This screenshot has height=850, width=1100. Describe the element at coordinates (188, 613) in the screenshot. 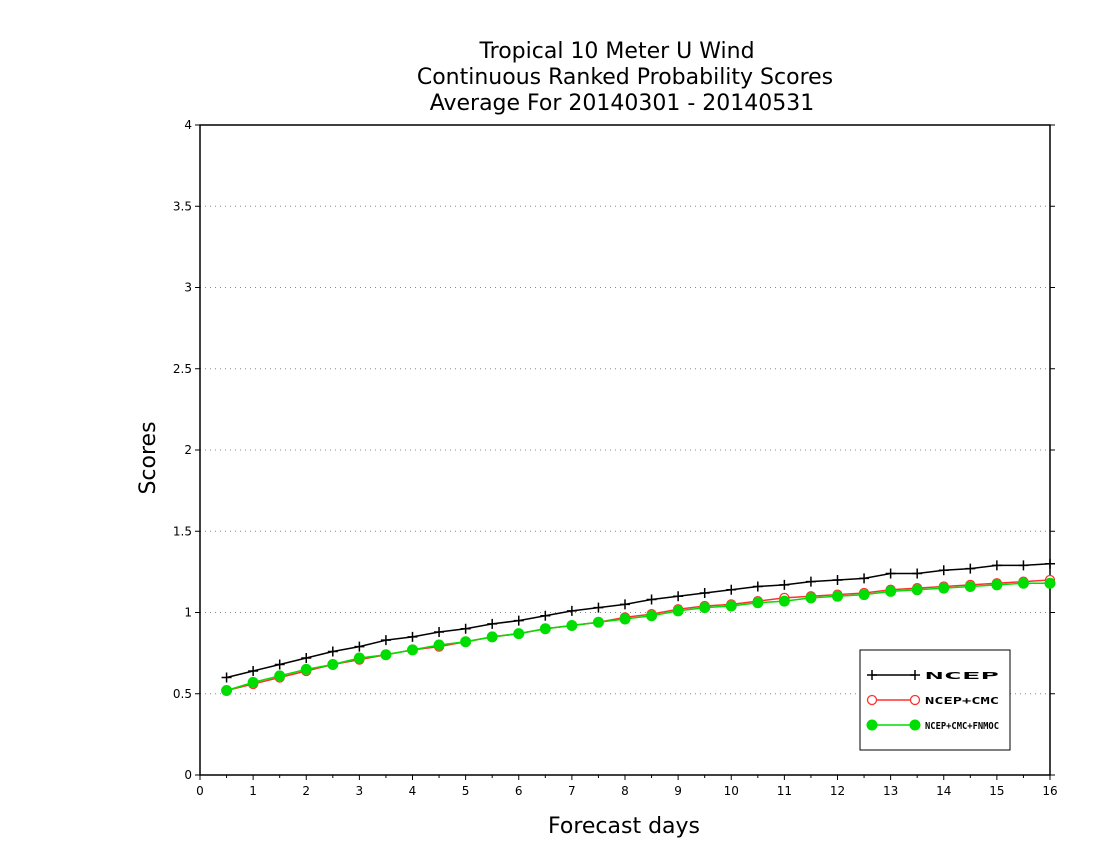

I see `y-tick-label-2: 1` at that location.